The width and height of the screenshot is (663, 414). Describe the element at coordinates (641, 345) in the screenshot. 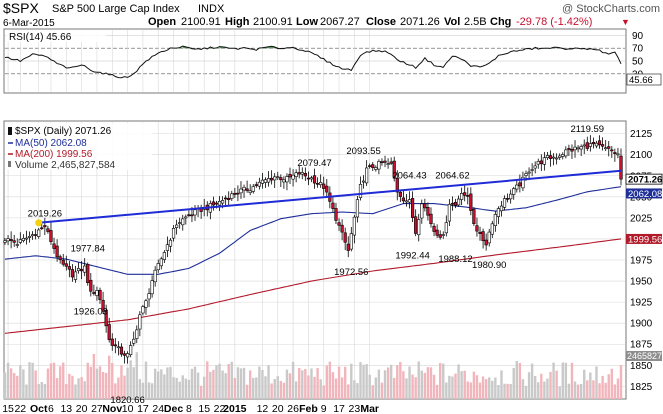

I see `price-tick-label: 1875` at that location.